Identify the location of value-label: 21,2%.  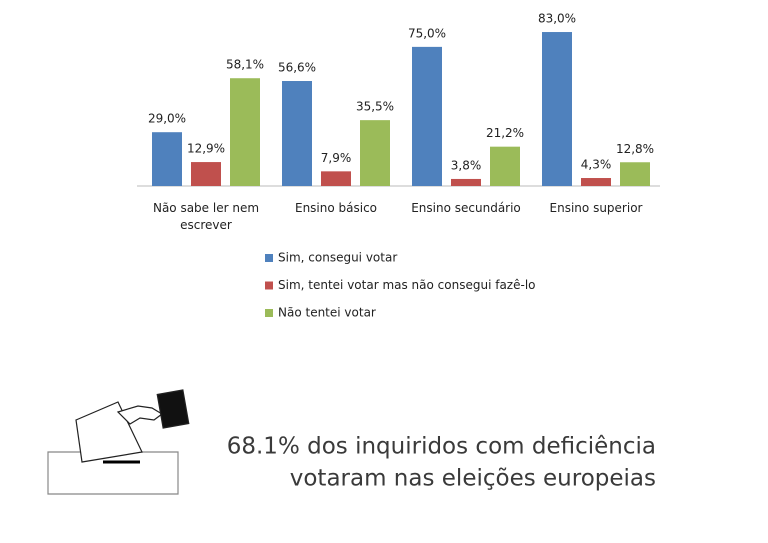
(505, 133).